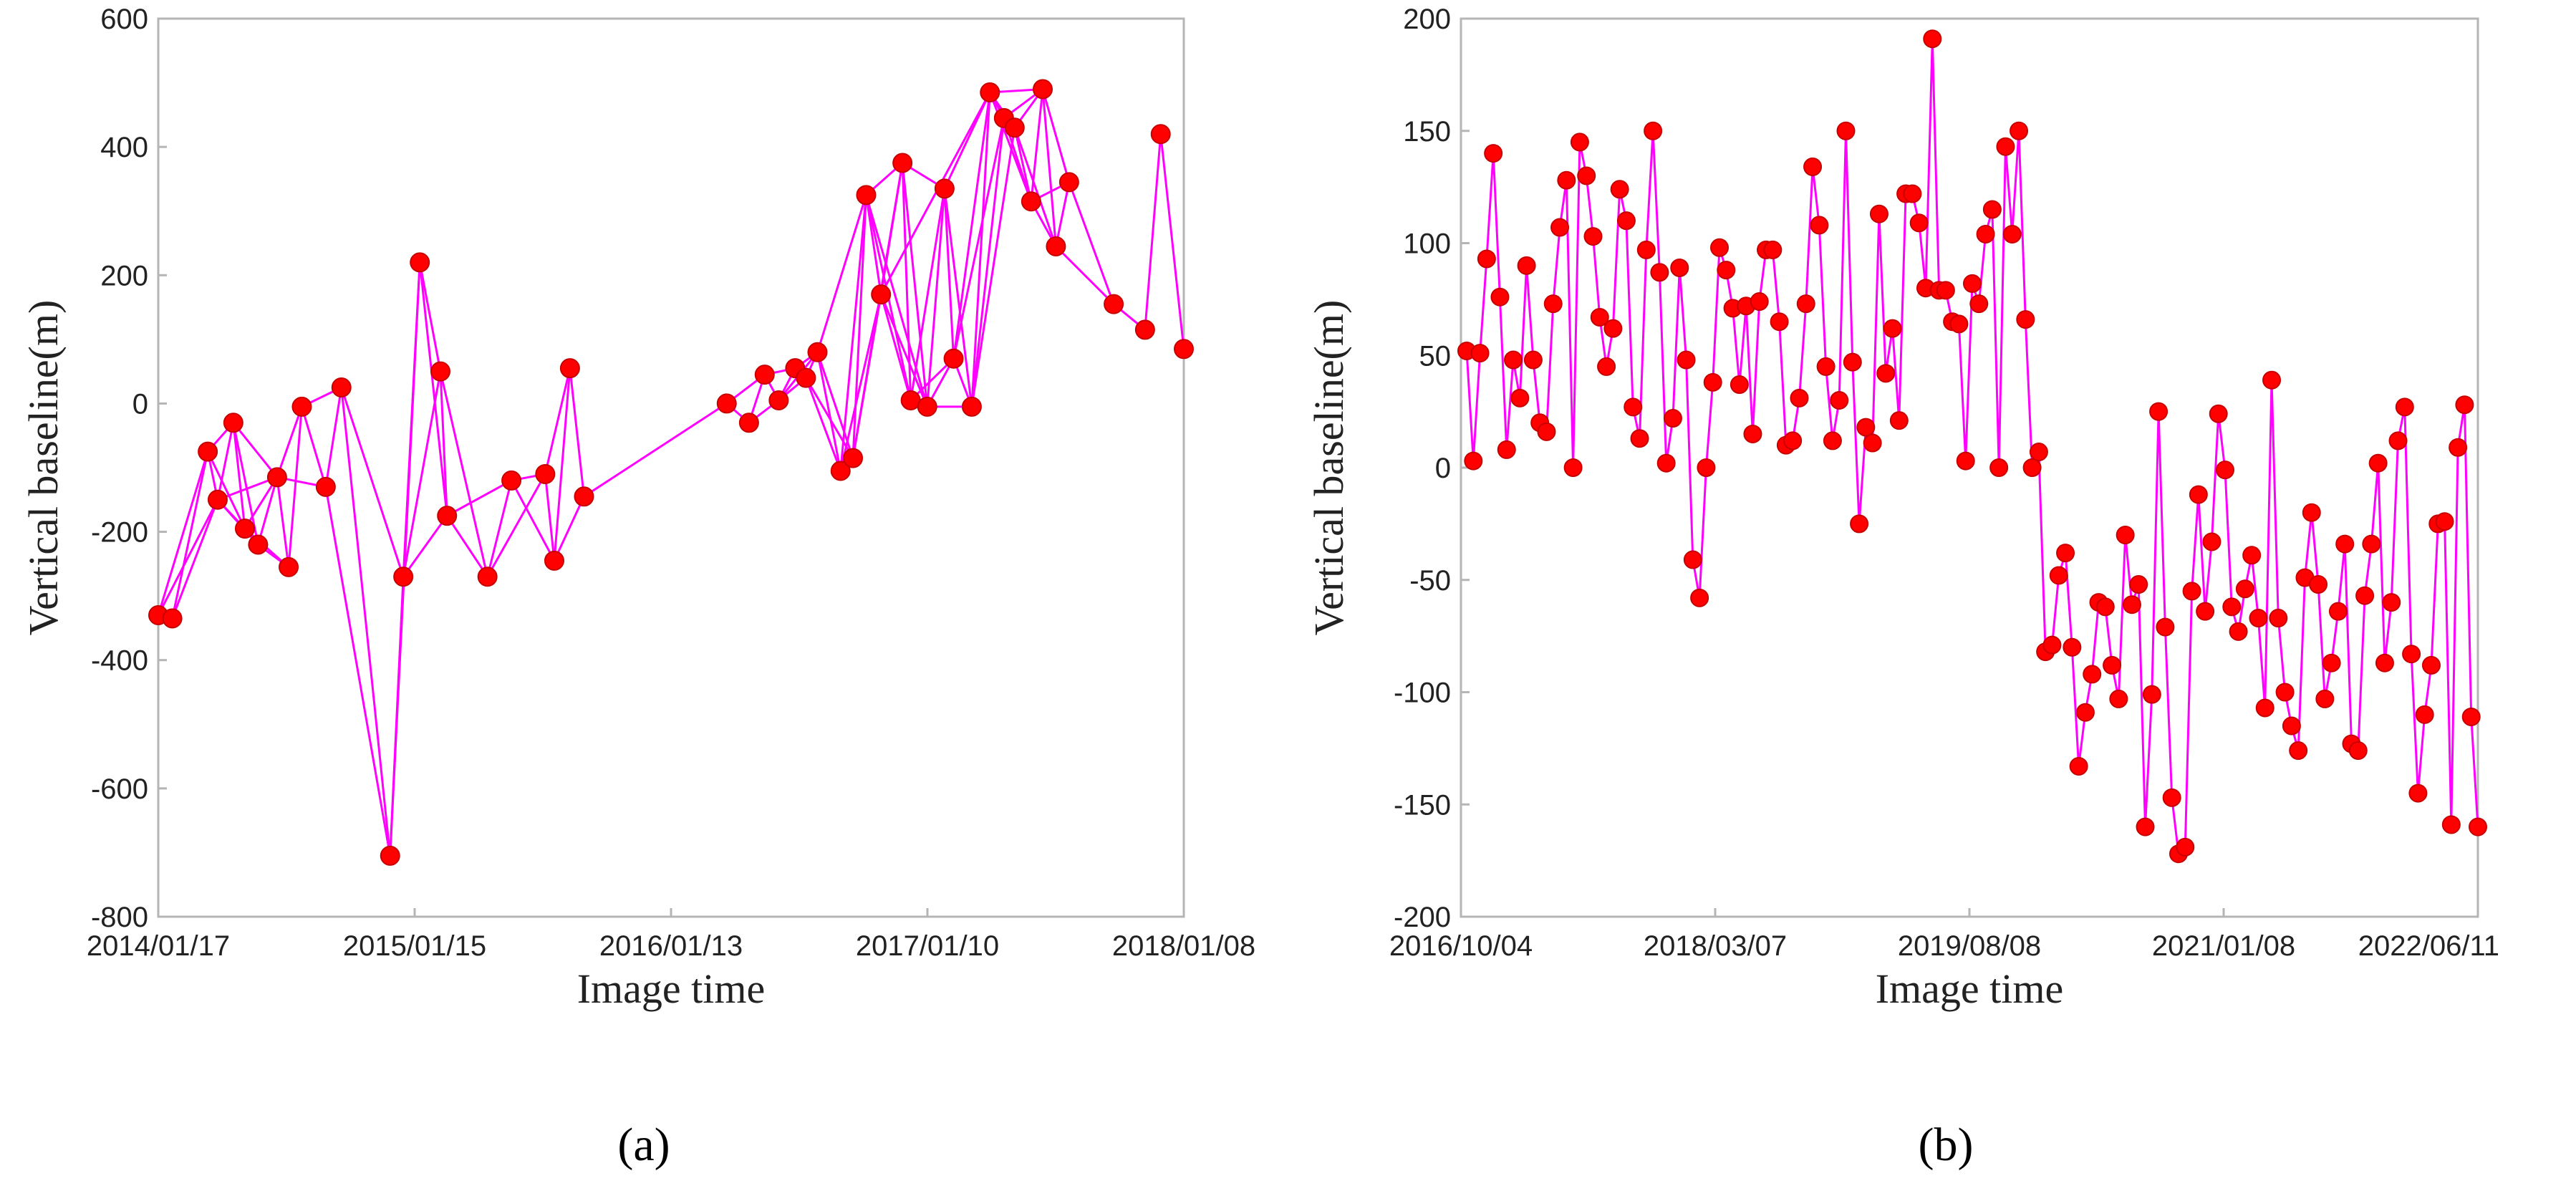  Describe the element at coordinates (1427, 19) in the screenshot. I see `chart-b-ytick-label: 200` at that location.